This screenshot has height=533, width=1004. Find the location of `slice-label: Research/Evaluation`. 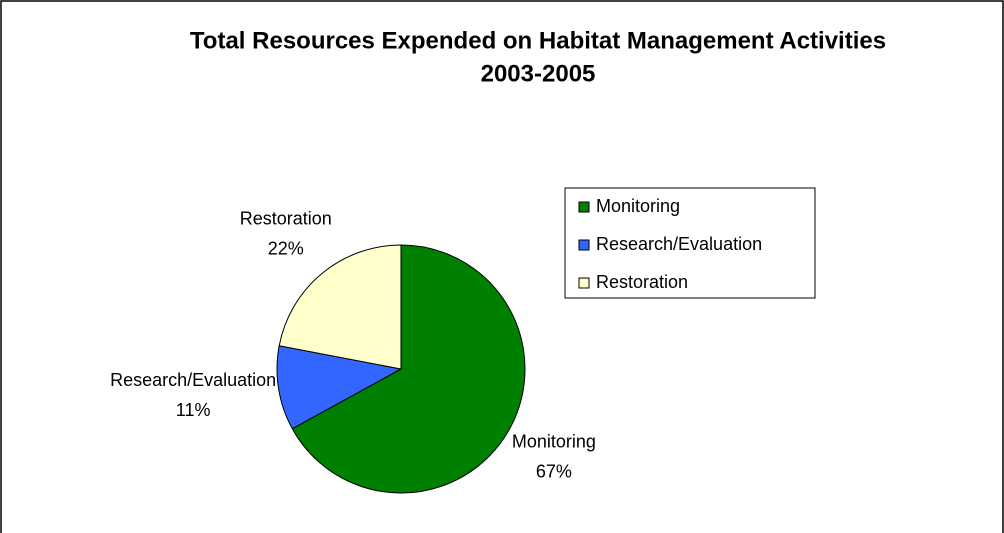

slice-label: Research/Evaluation is located at coordinates (193, 380).